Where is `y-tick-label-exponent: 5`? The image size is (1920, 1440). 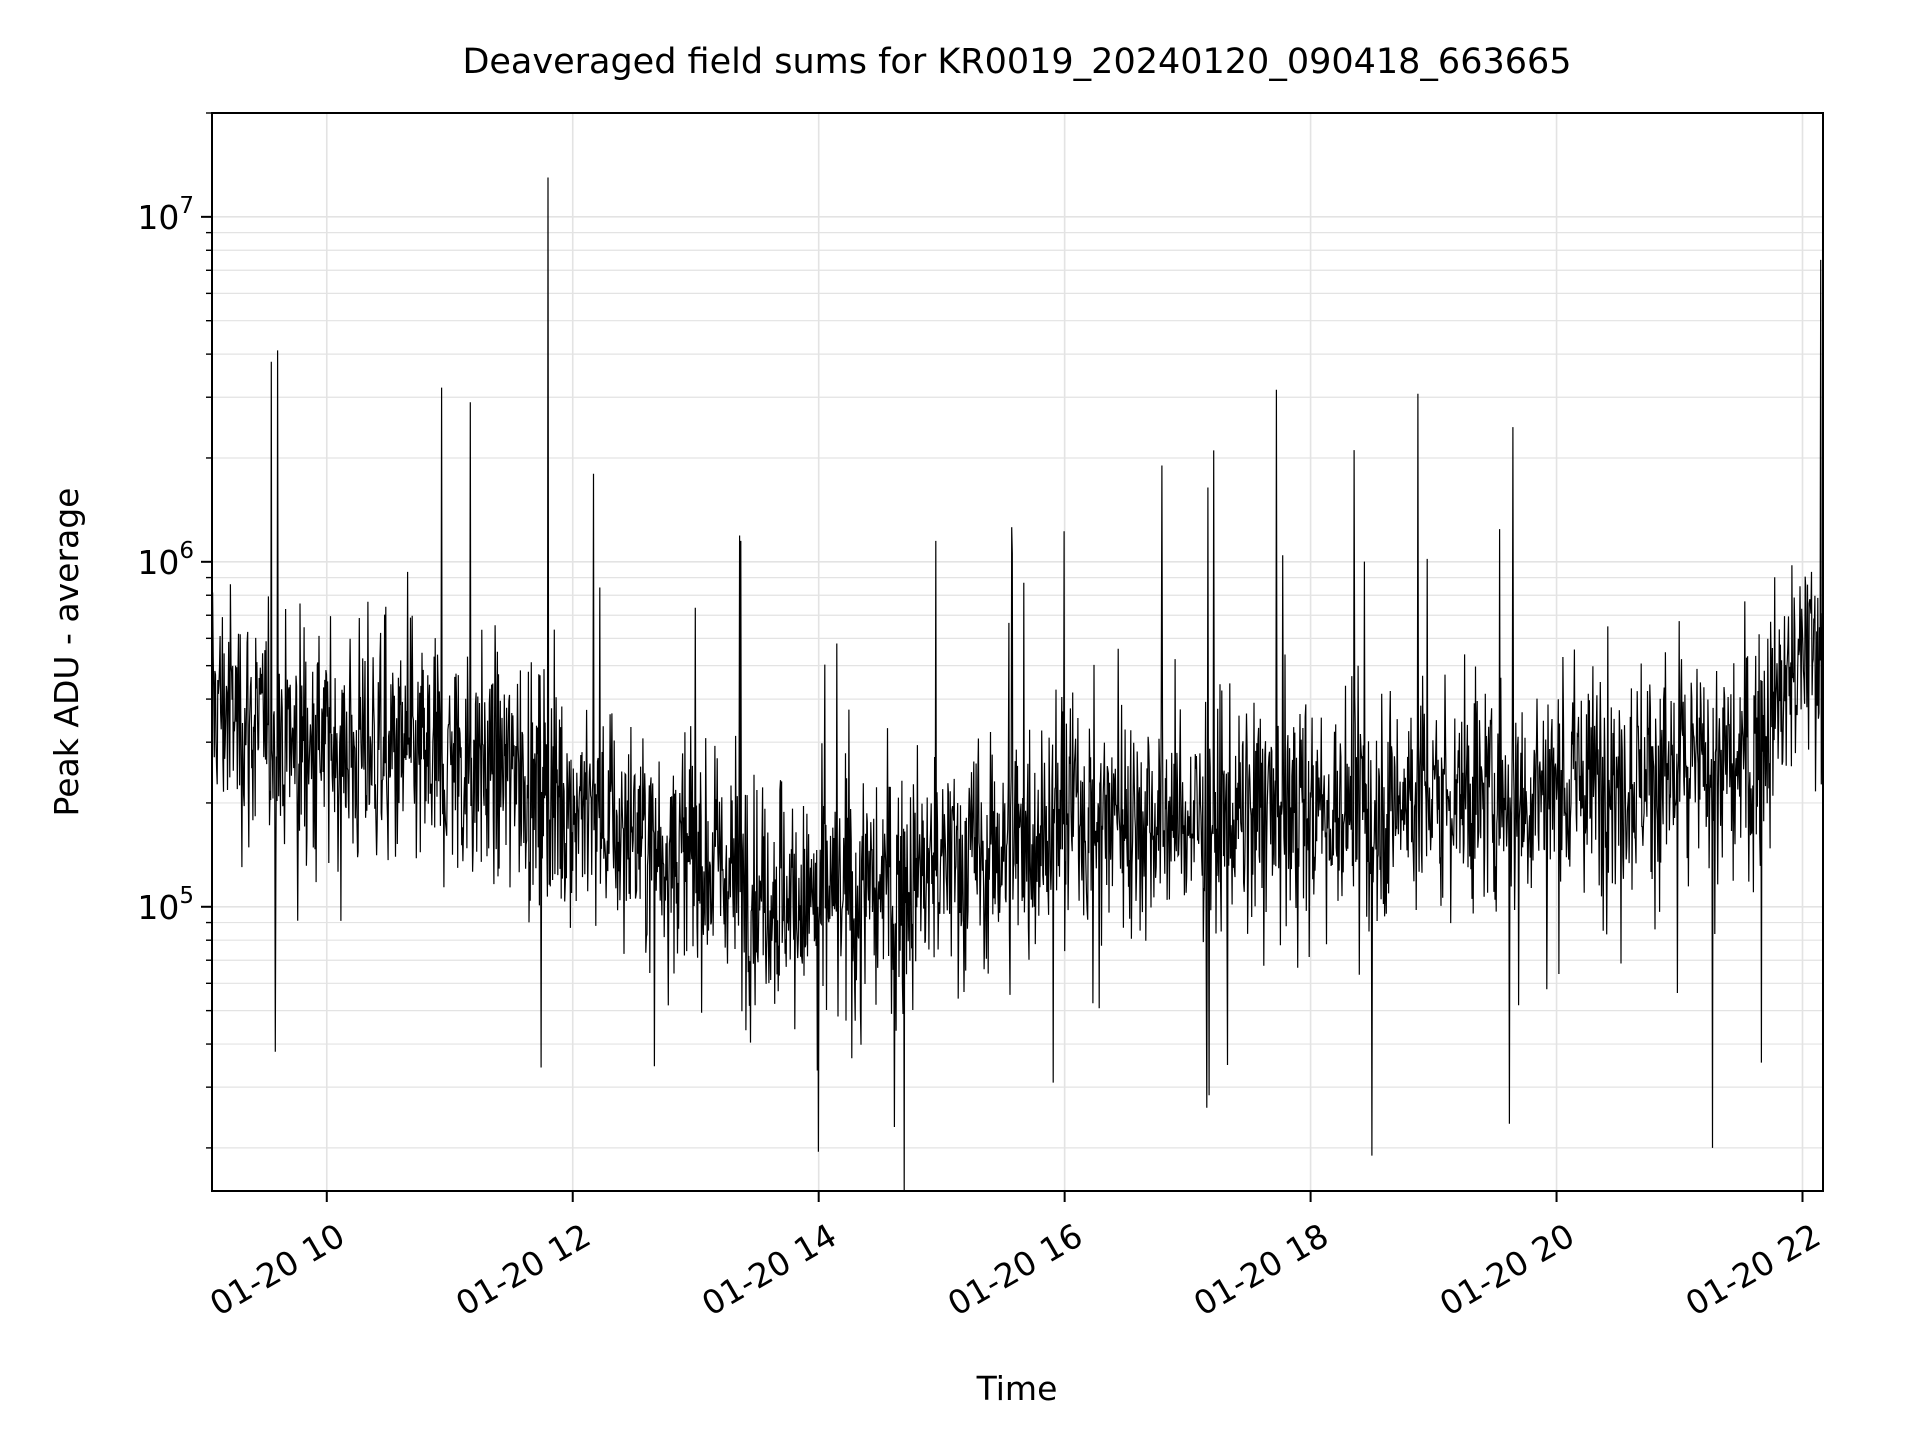 y-tick-label-exponent: 5 is located at coordinates (186, 896).